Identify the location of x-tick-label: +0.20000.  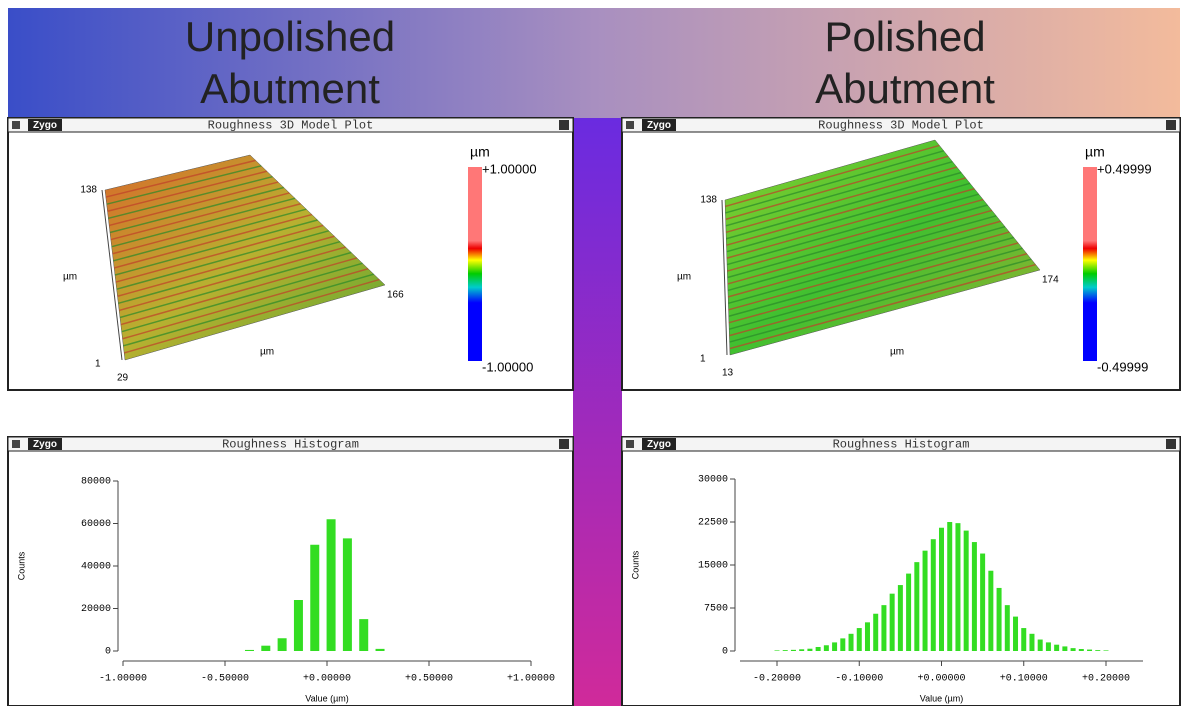
(1106, 679).